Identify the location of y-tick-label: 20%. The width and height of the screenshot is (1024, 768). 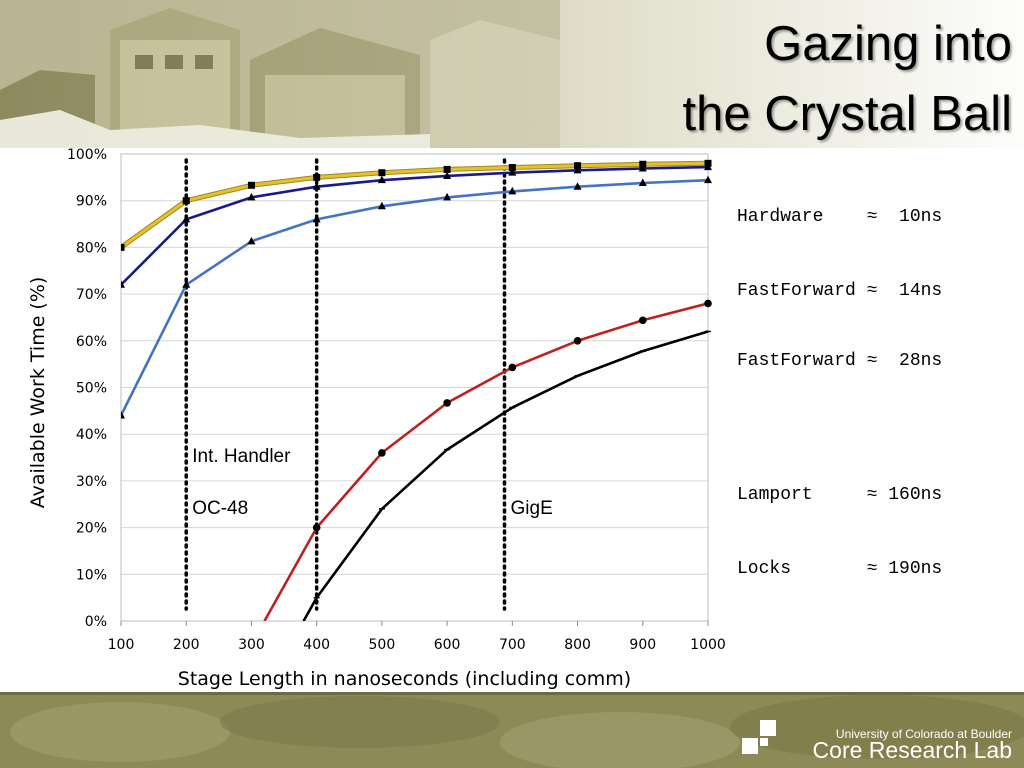
(91, 529).